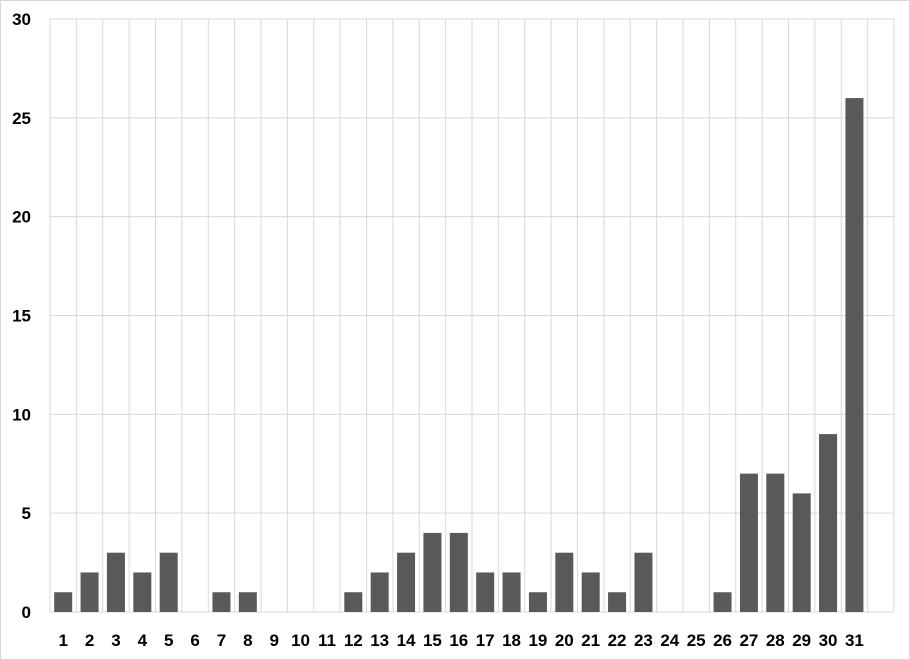  Describe the element at coordinates (194, 640) in the screenshot. I see `x-tick-label: 6` at that location.